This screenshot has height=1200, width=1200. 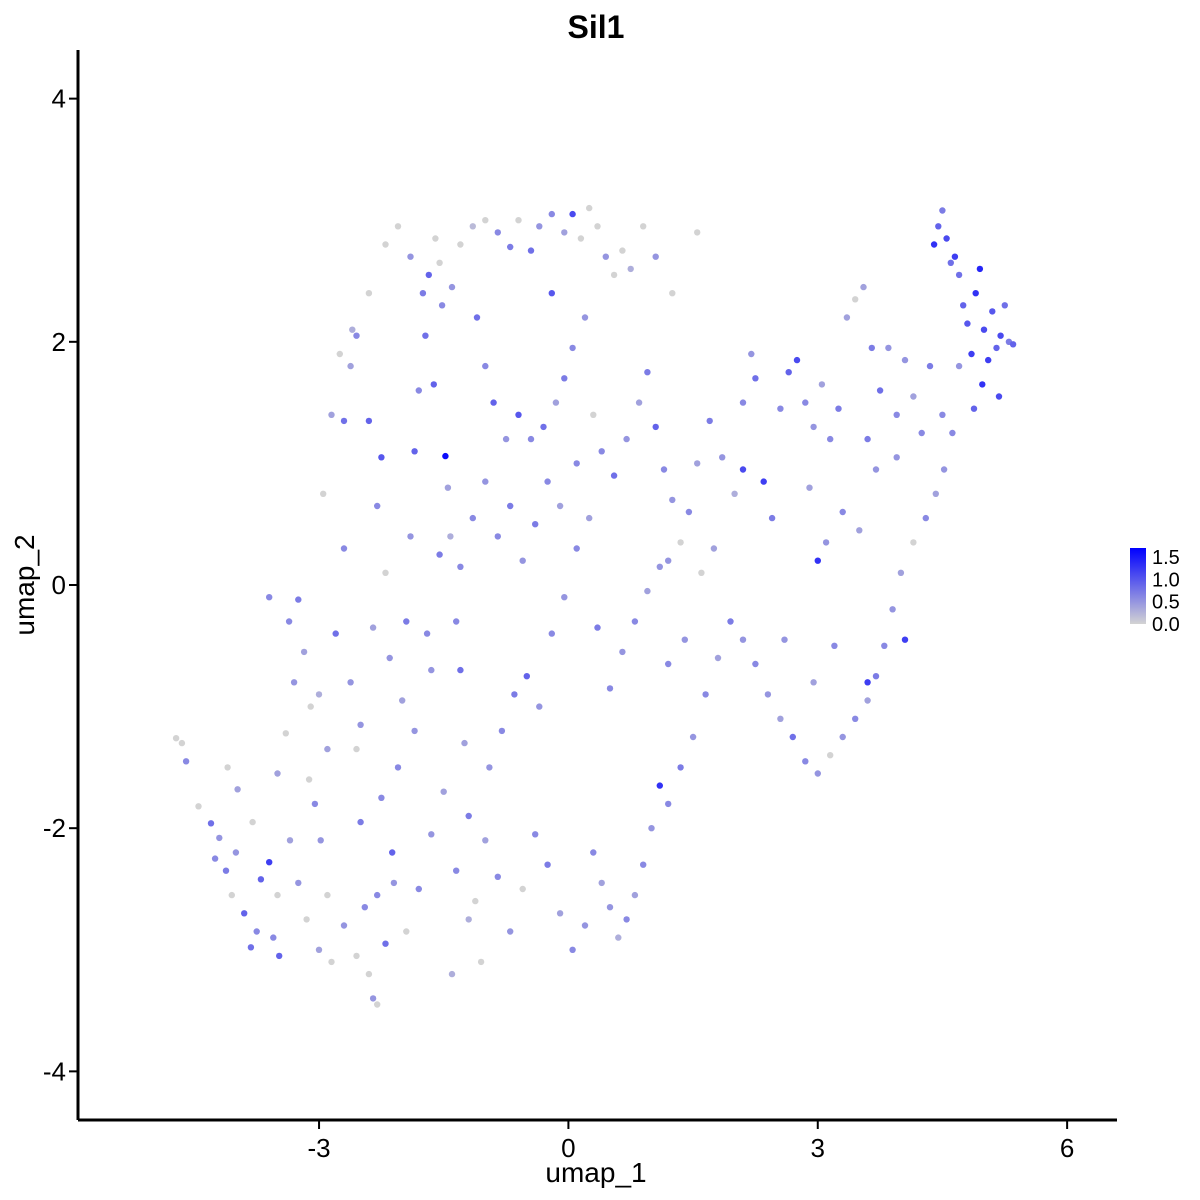 I want to click on x-tick-label: -3, so click(x=318, y=1148).